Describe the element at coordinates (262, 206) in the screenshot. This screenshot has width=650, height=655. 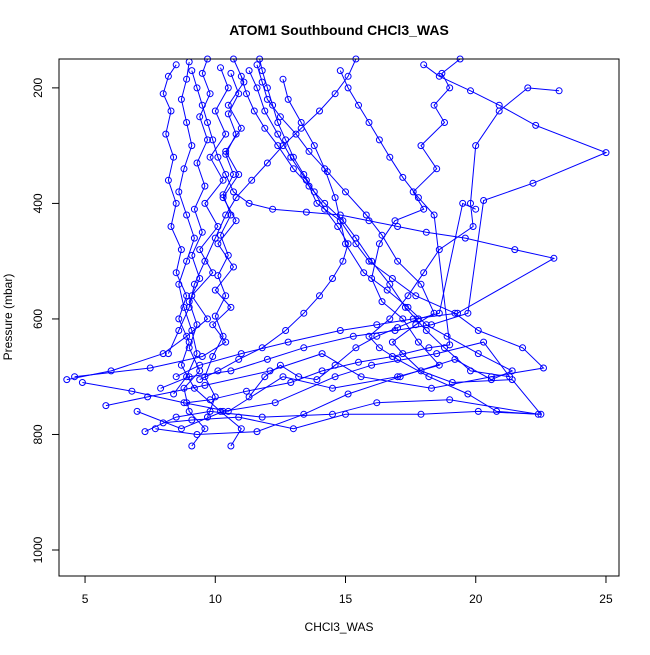
I see `series-line` at that location.